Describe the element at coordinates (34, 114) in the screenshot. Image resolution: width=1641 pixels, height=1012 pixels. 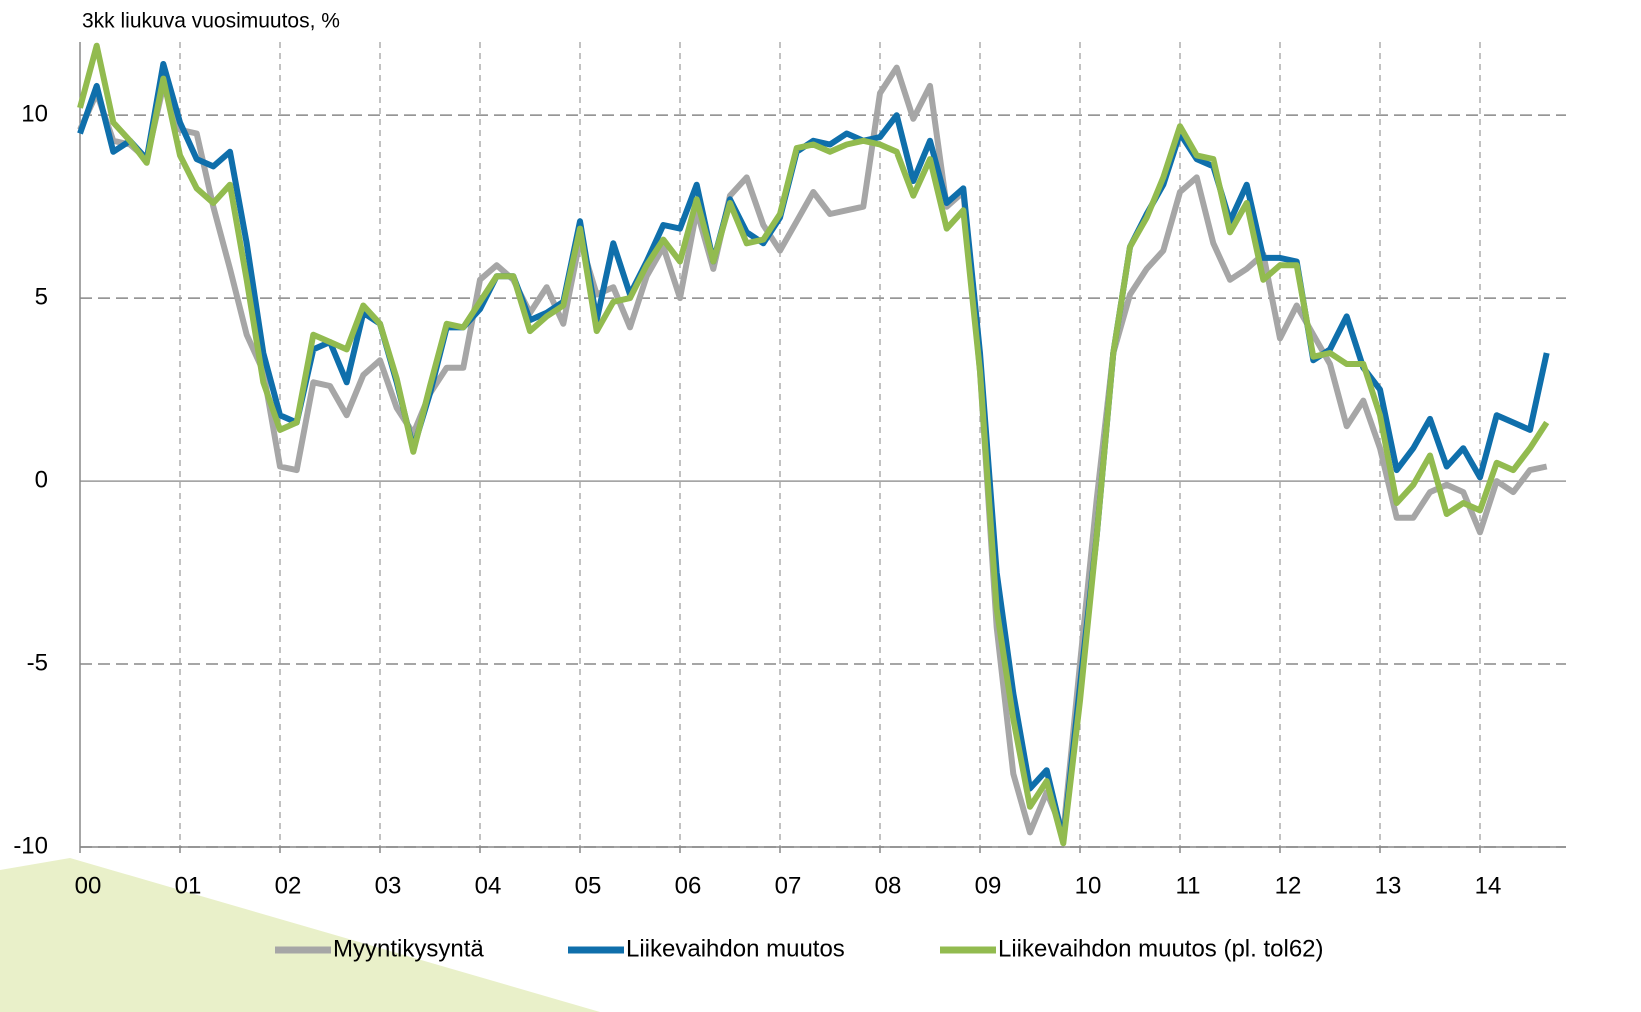
I see `y-tick-label: 10` at that location.